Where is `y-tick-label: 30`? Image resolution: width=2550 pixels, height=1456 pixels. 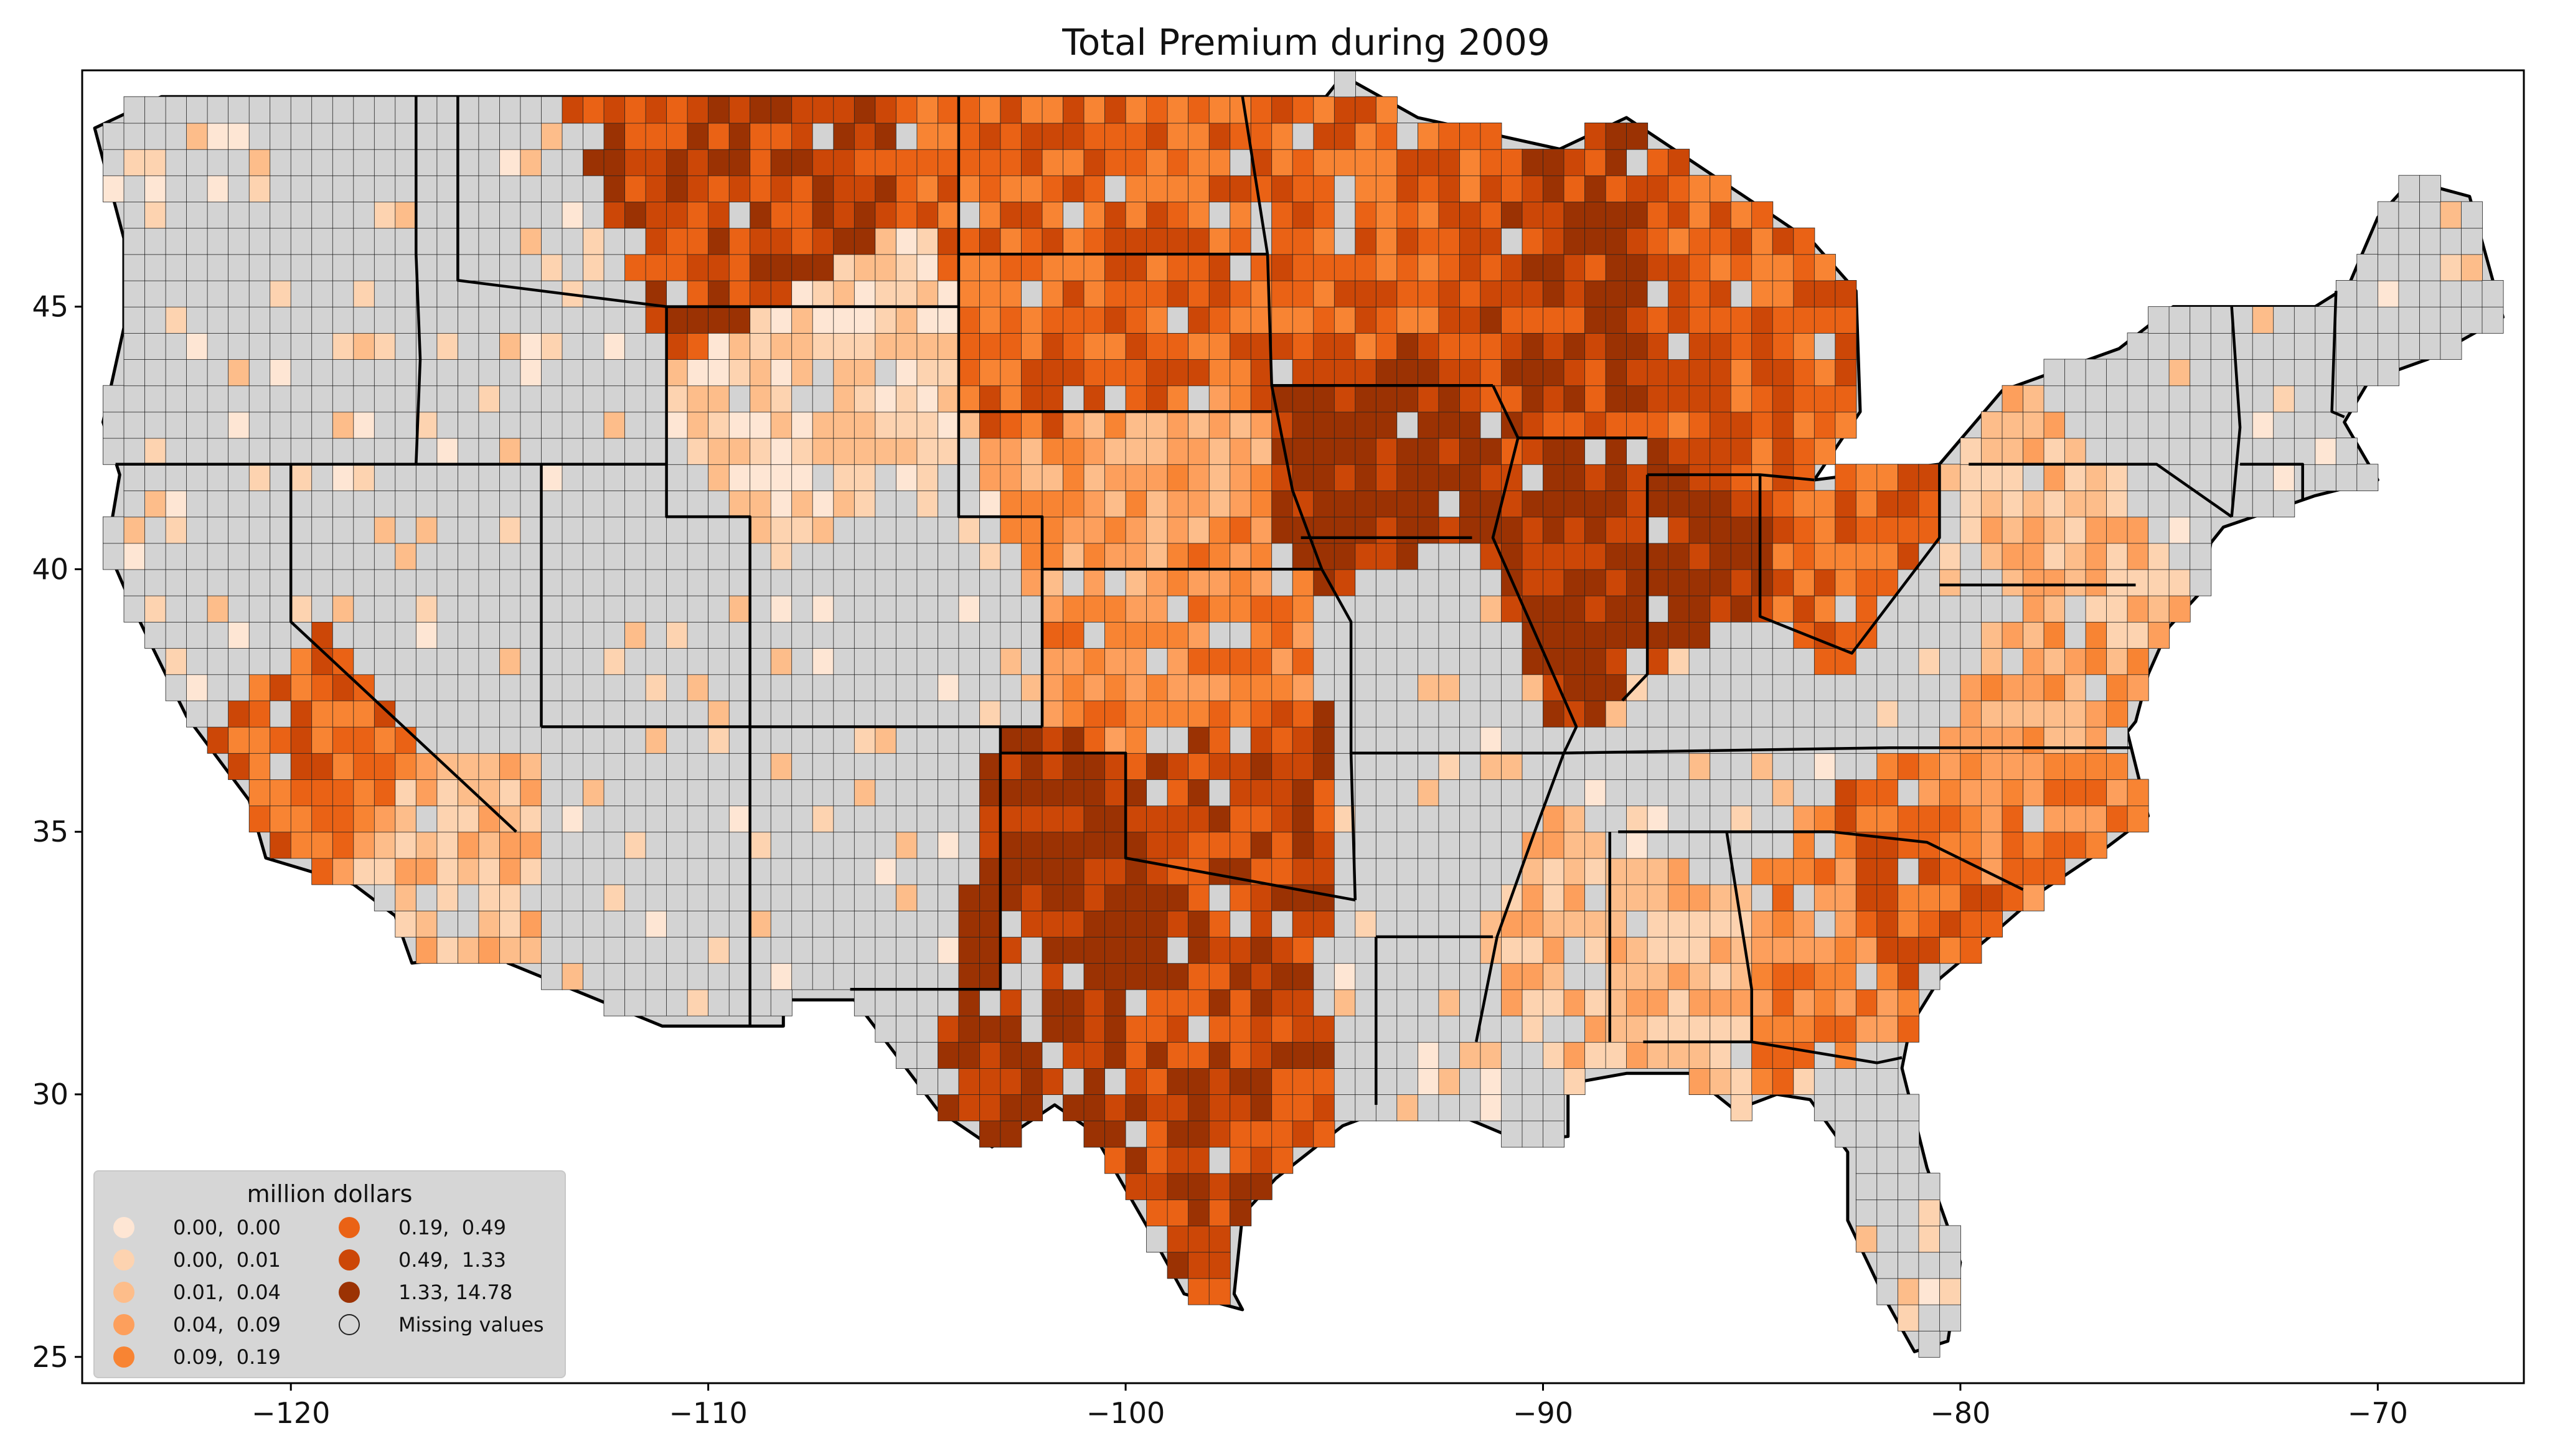
y-tick-label: 30 is located at coordinates (50, 1094).